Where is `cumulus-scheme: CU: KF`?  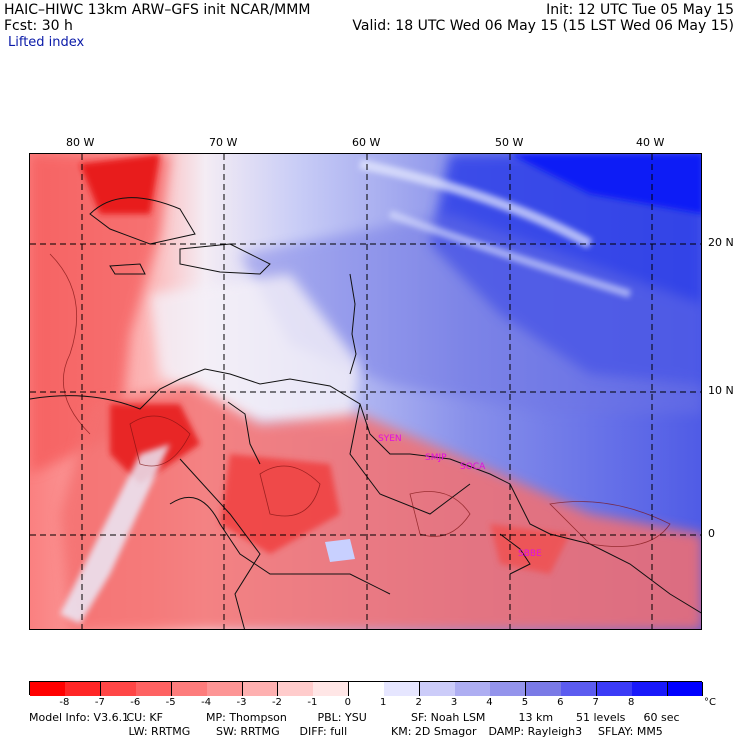 cumulus-scheme: CU: KF is located at coordinates (144, 717).